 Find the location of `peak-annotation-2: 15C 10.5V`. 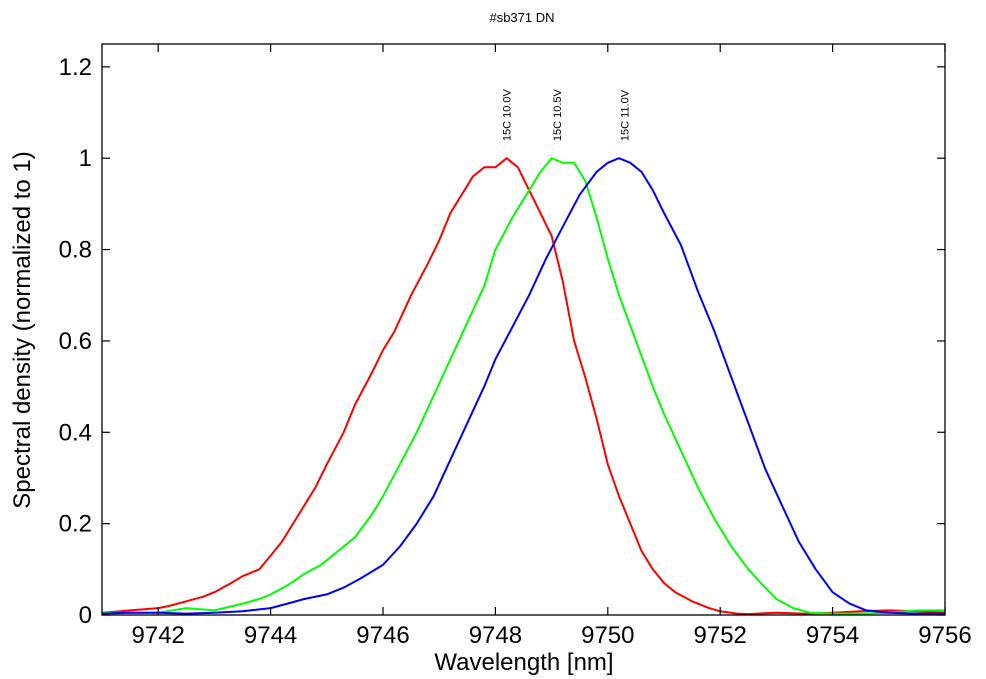

peak-annotation-2: 15C 10.5V is located at coordinates (558, 114).